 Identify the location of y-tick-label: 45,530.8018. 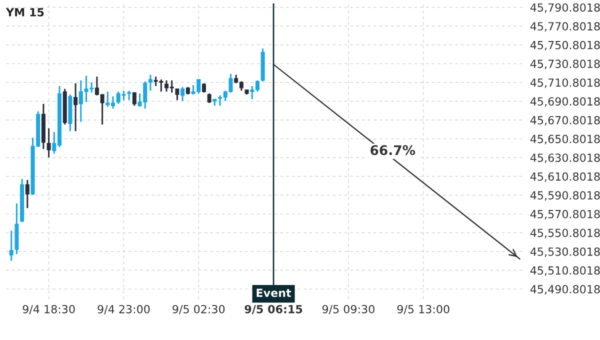
(565, 252).